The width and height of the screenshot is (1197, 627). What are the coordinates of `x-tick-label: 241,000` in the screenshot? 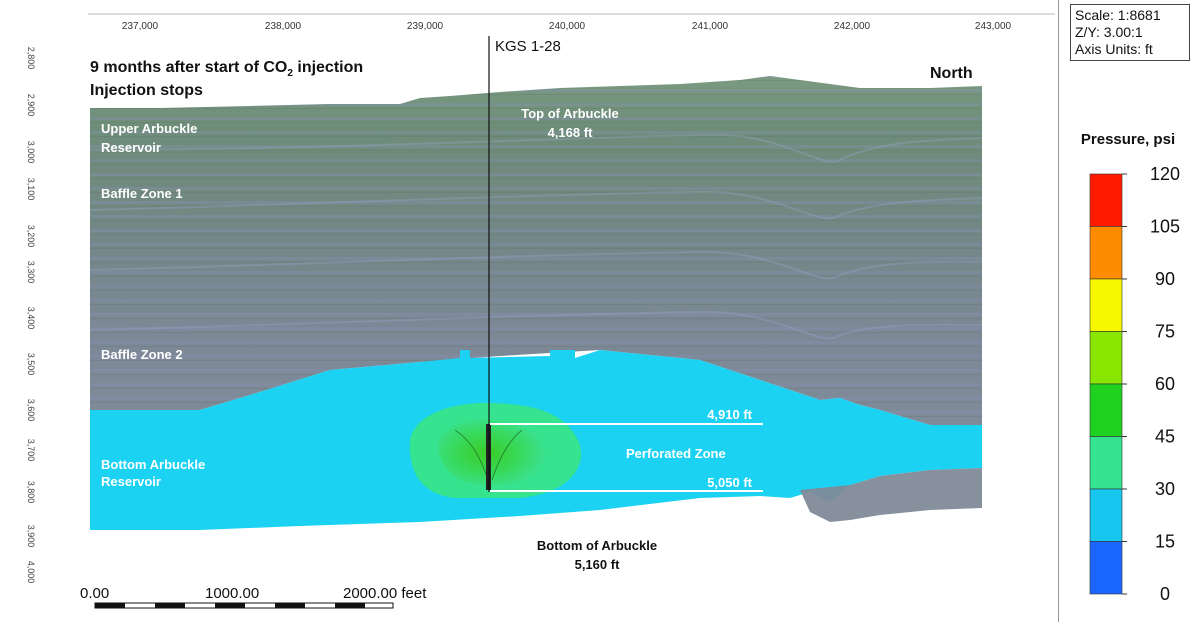 It's located at (710, 26).